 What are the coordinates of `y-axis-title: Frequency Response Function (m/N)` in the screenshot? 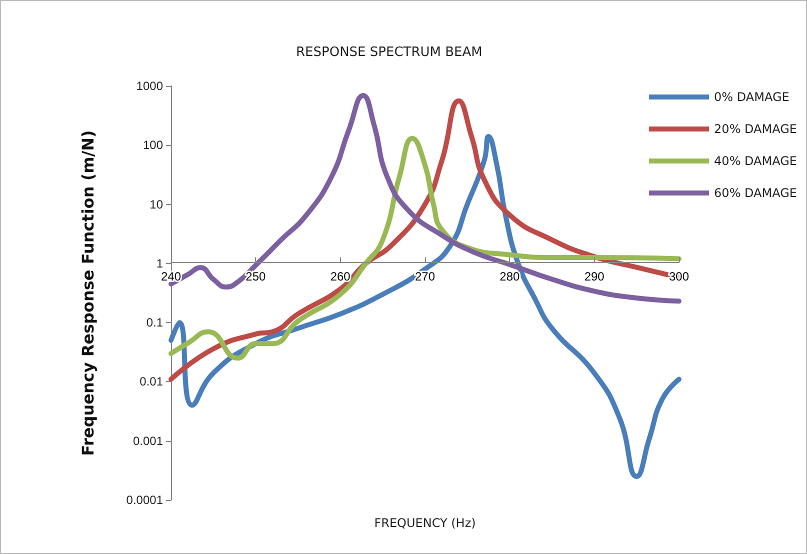 It's located at (88, 293).